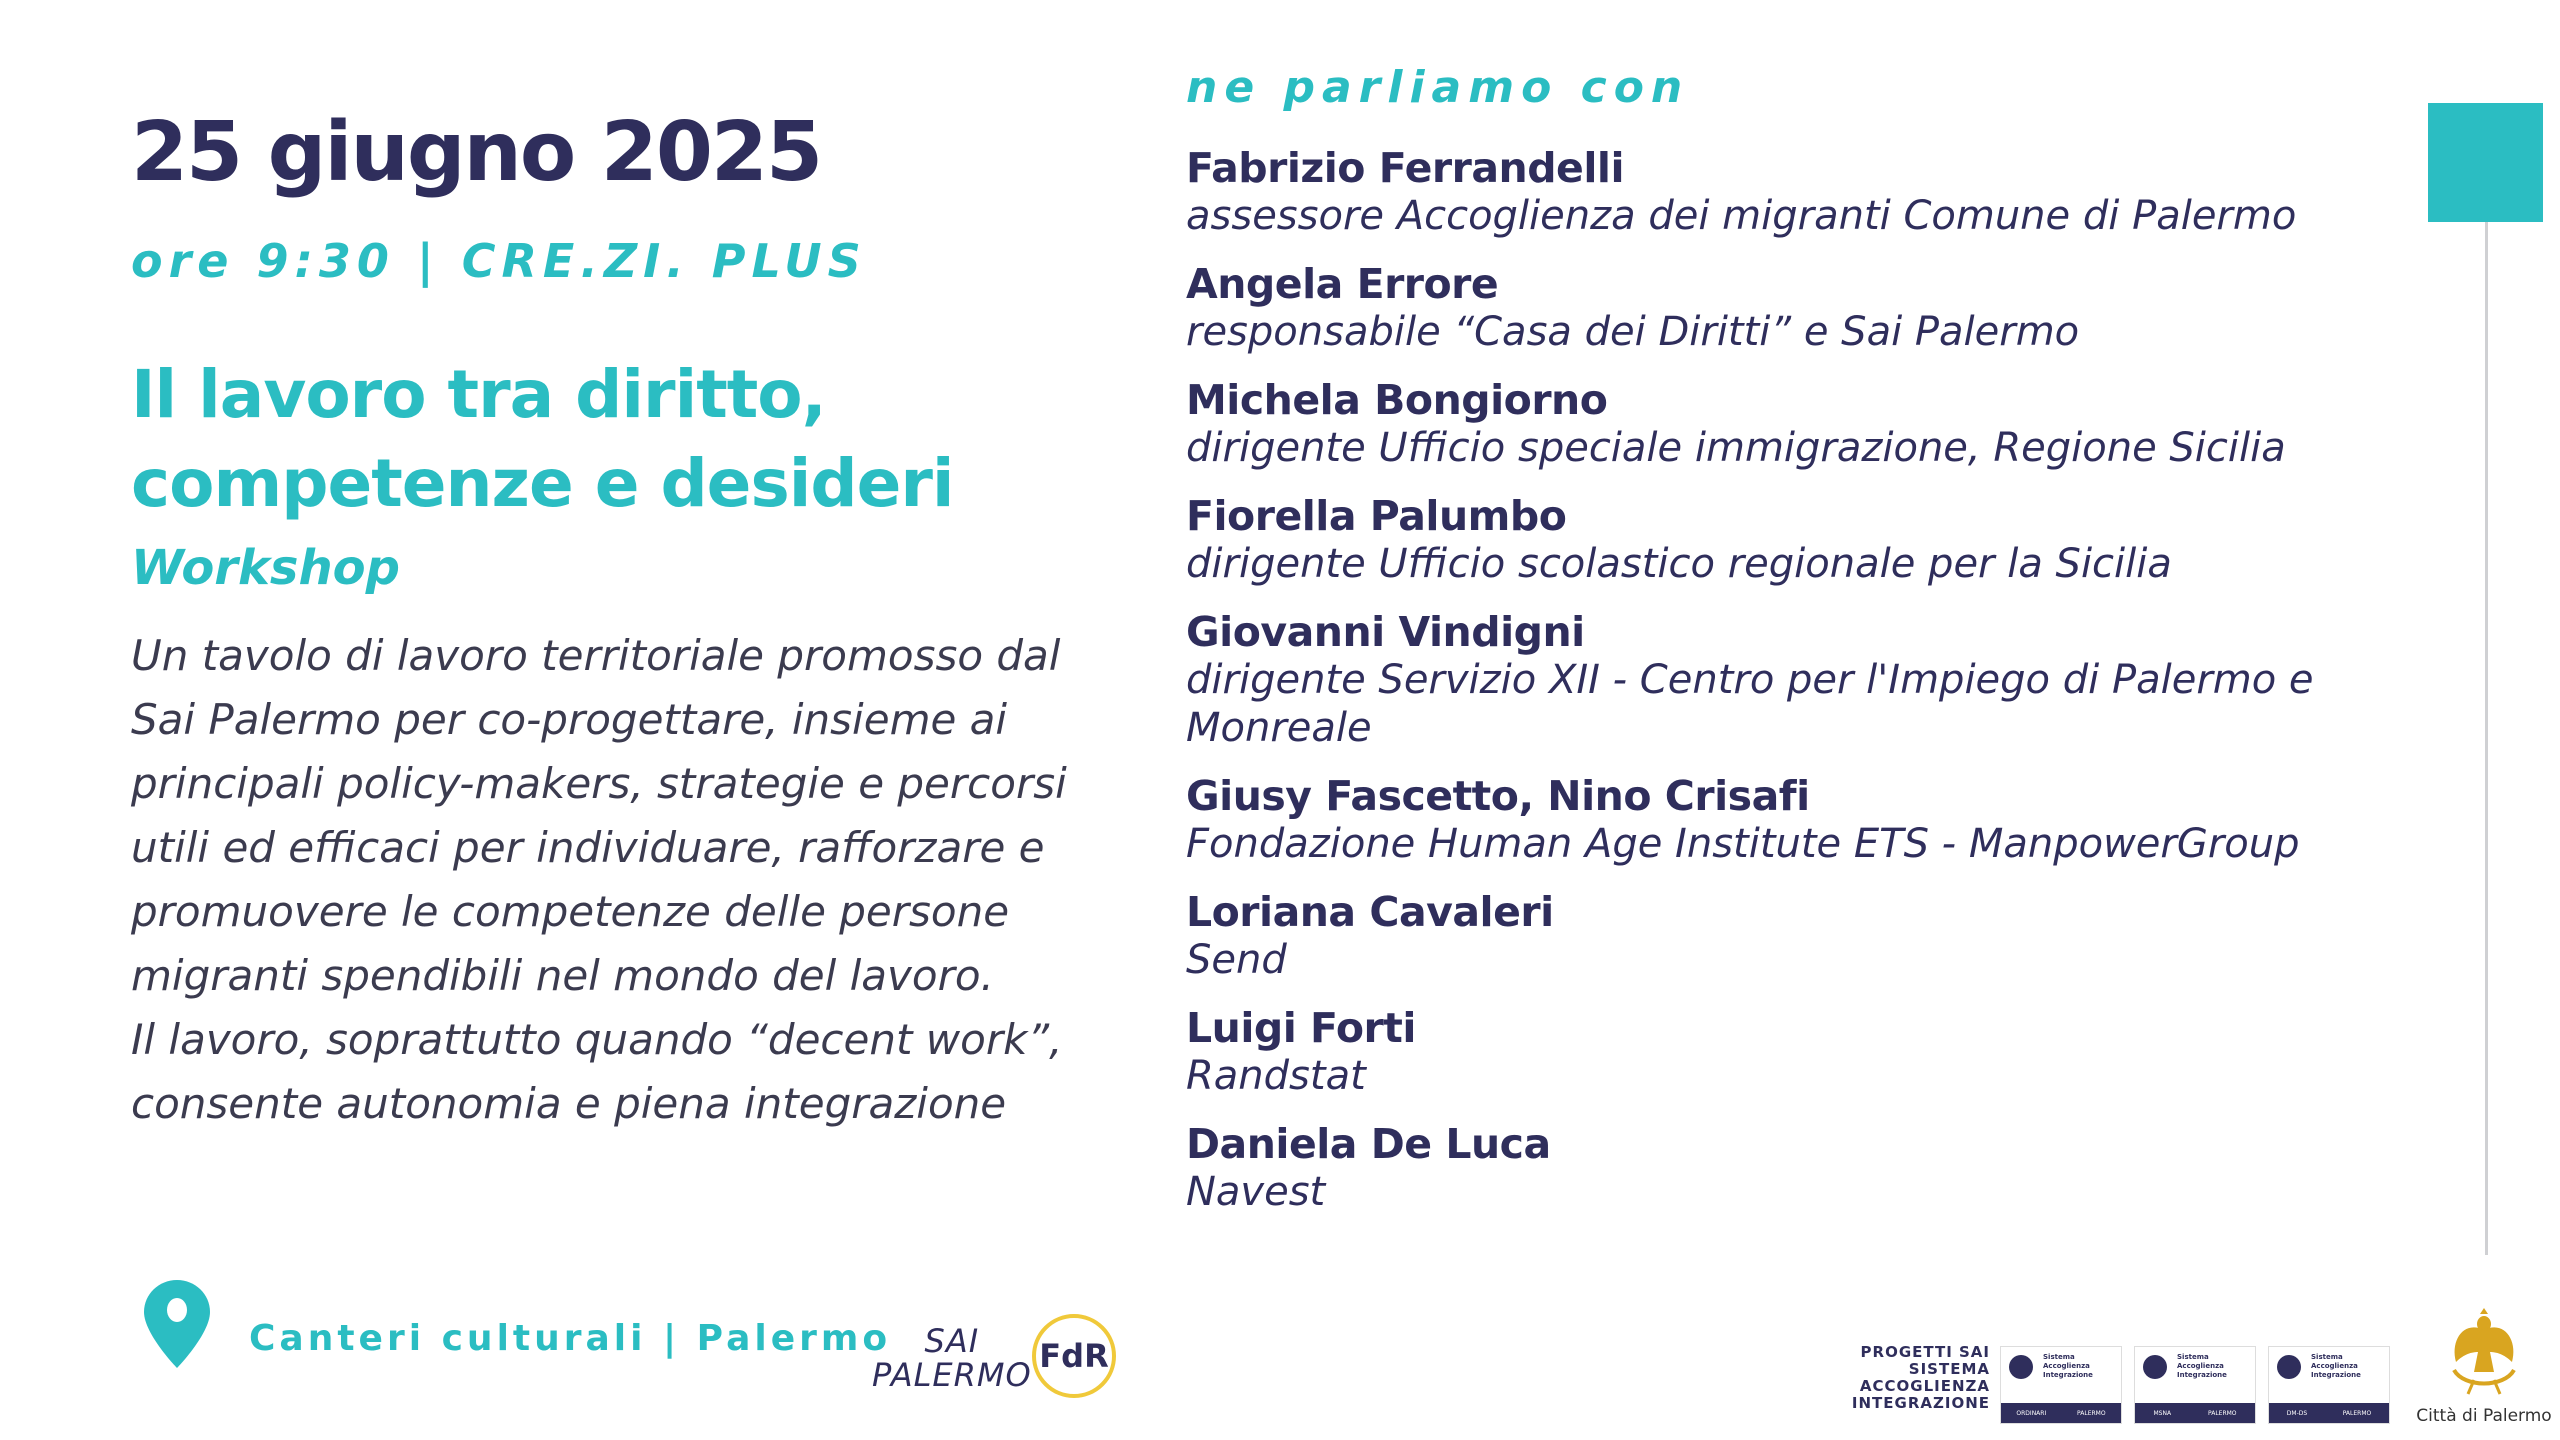  What do you see at coordinates (1498, 796) in the screenshot?
I see `speaker-name: Giusy Fascetto, Nino Crisafi` at bounding box center [1498, 796].